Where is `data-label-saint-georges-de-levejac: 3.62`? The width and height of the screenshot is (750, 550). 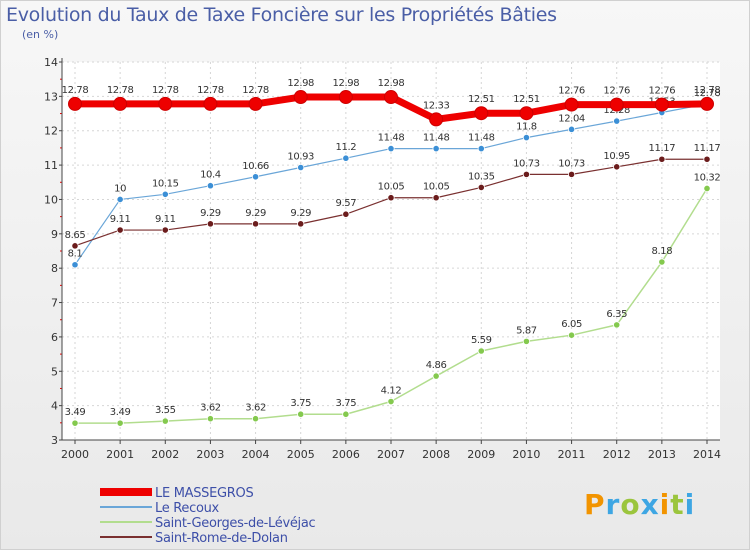
data-label-saint-georges-de-levejac: 3.62 is located at coordinates (255, 408).